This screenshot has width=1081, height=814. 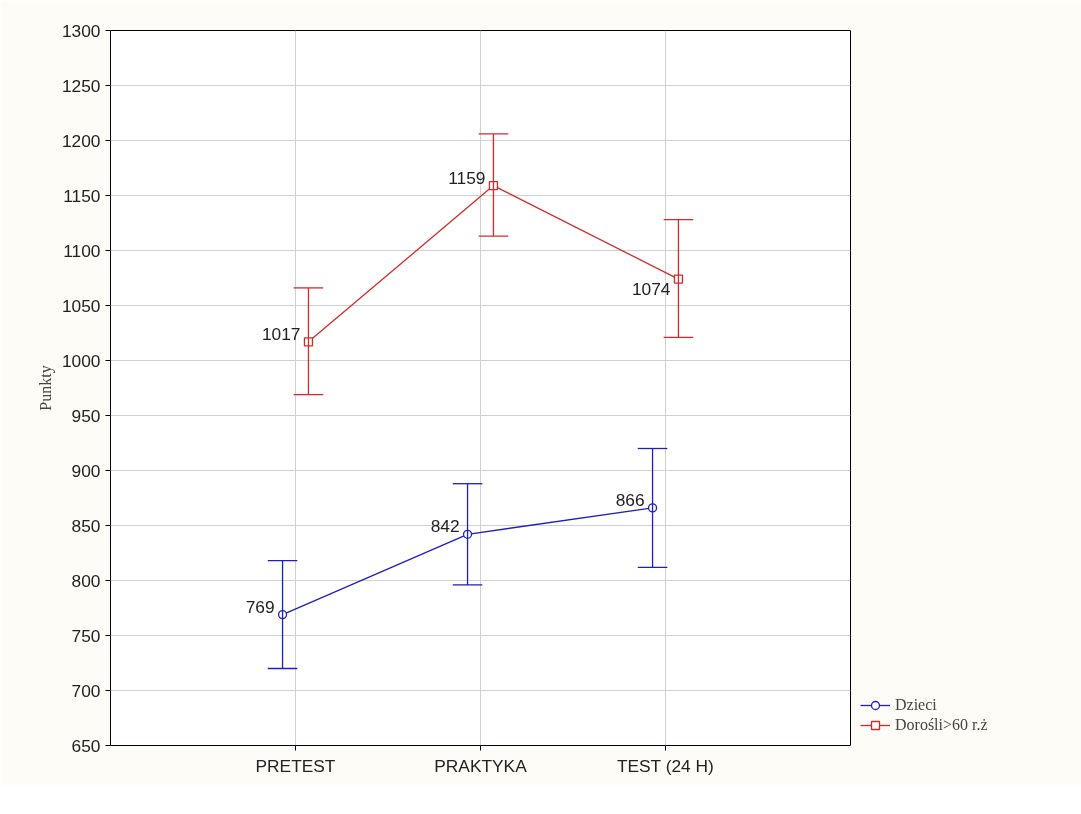 I want to click on legend-label: Dorośli>60 r.ż, so click(x=941, y=725).